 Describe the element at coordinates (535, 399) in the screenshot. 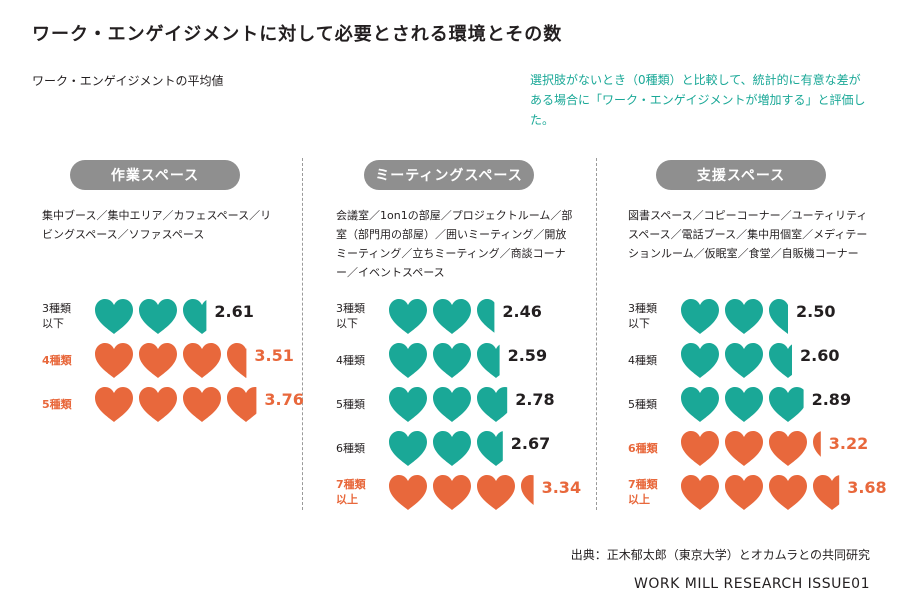

I see `value-label: 2.78` at that location.